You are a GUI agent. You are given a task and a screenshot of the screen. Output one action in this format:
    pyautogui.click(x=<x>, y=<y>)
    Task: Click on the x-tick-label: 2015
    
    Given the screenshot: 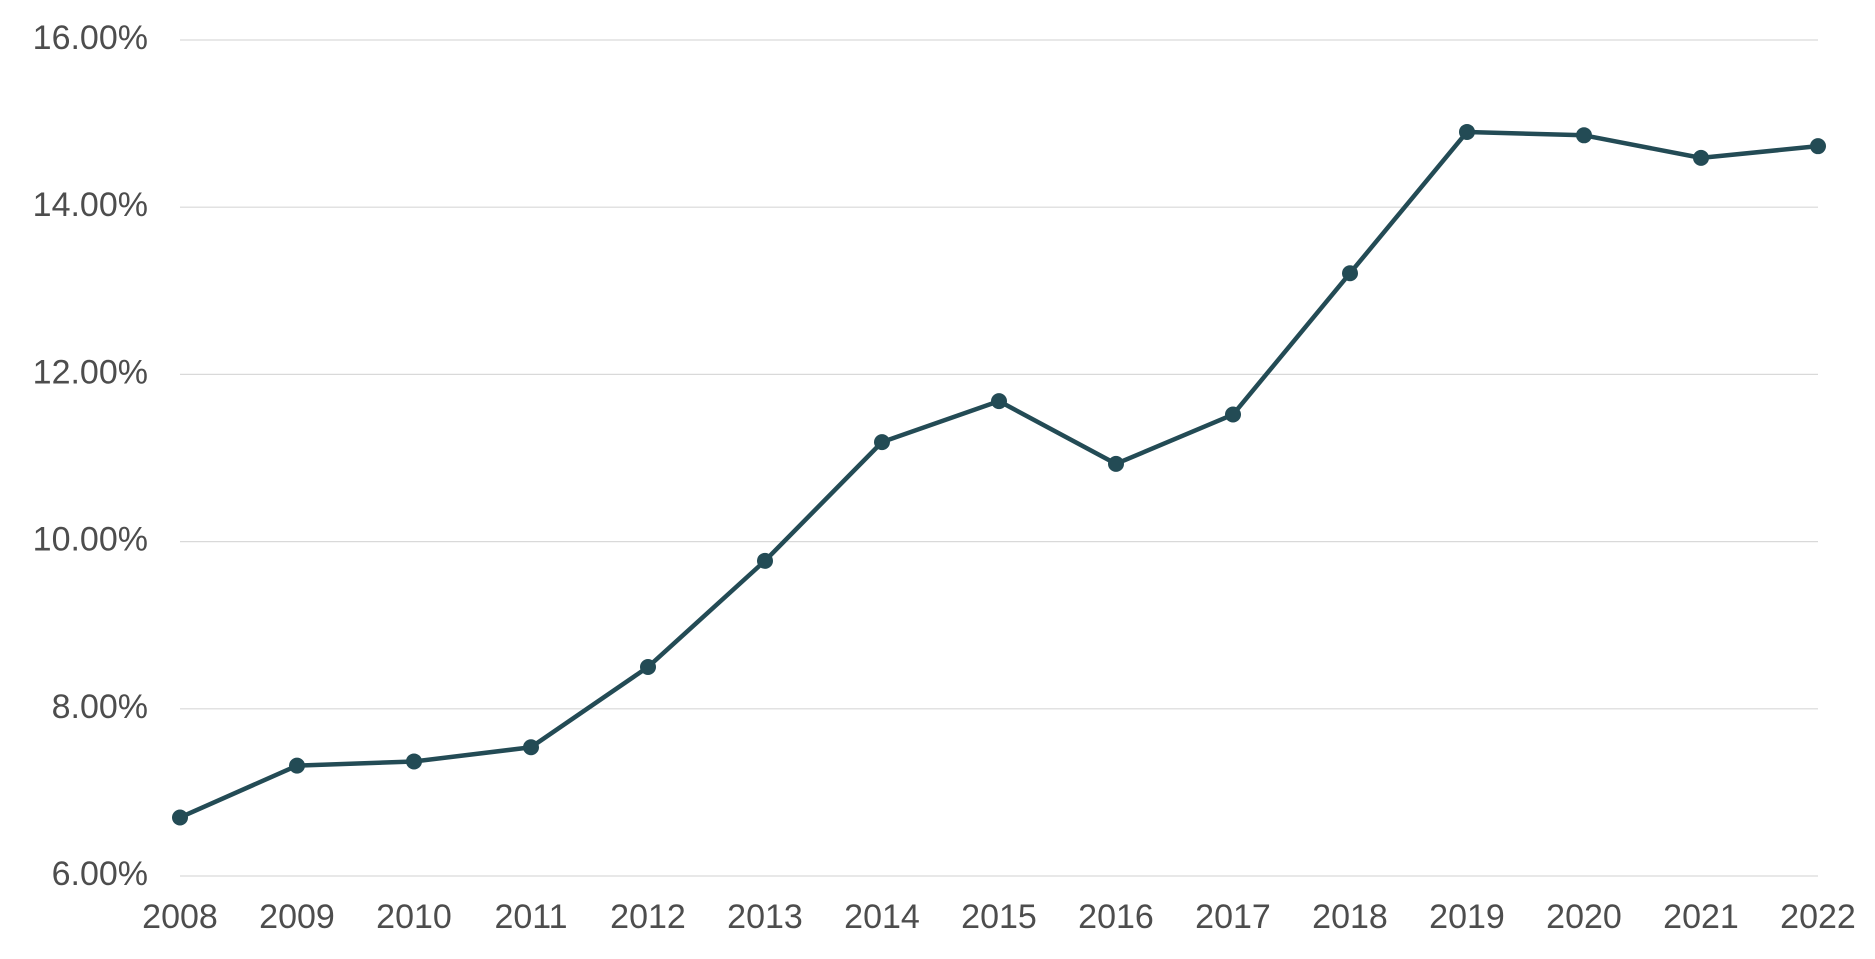 What is the action you would take?
    pyautogui.click(x=999, y=917)
    